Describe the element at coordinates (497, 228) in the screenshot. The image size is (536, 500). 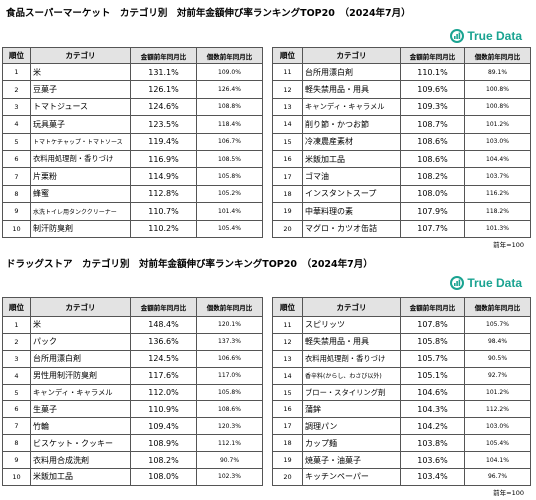
I see `count-ratio: 101.3%` at that location.